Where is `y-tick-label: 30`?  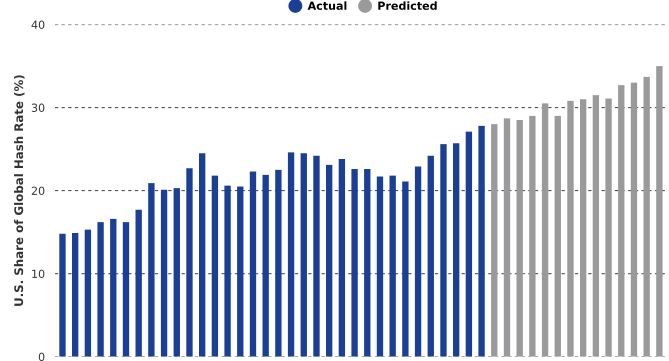 y-tick-label: 30 is located at coordinates (38, 108).